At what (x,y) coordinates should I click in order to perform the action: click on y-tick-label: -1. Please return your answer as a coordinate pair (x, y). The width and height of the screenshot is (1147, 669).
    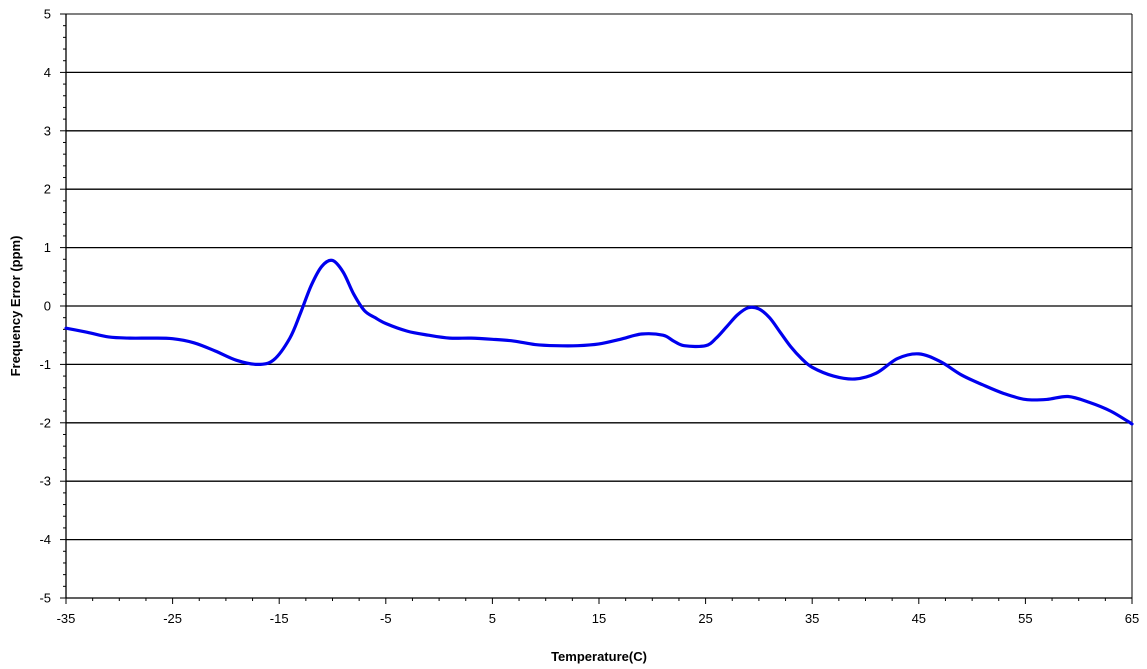
    Looking at the image, I should click on (45, 364).